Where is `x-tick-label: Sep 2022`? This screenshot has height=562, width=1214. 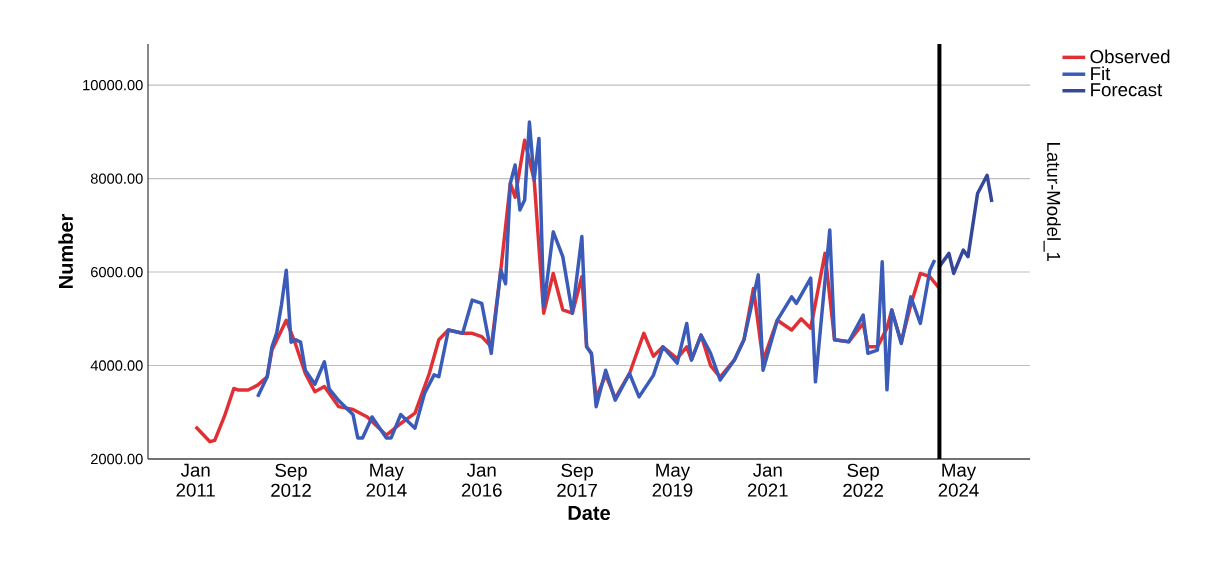
x-tick-label: Sep 2022 is located at coordinates (863, 480).